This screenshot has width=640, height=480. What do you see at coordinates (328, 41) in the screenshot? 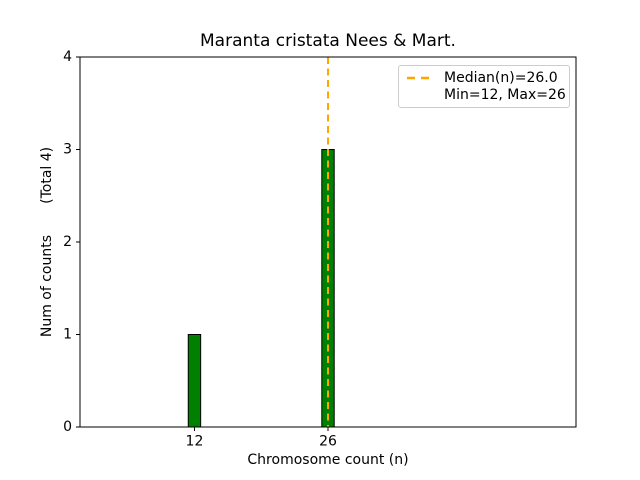
I see `chart-title: Maranta cristata Nees & Mart.` at bounding box center [328, 41].